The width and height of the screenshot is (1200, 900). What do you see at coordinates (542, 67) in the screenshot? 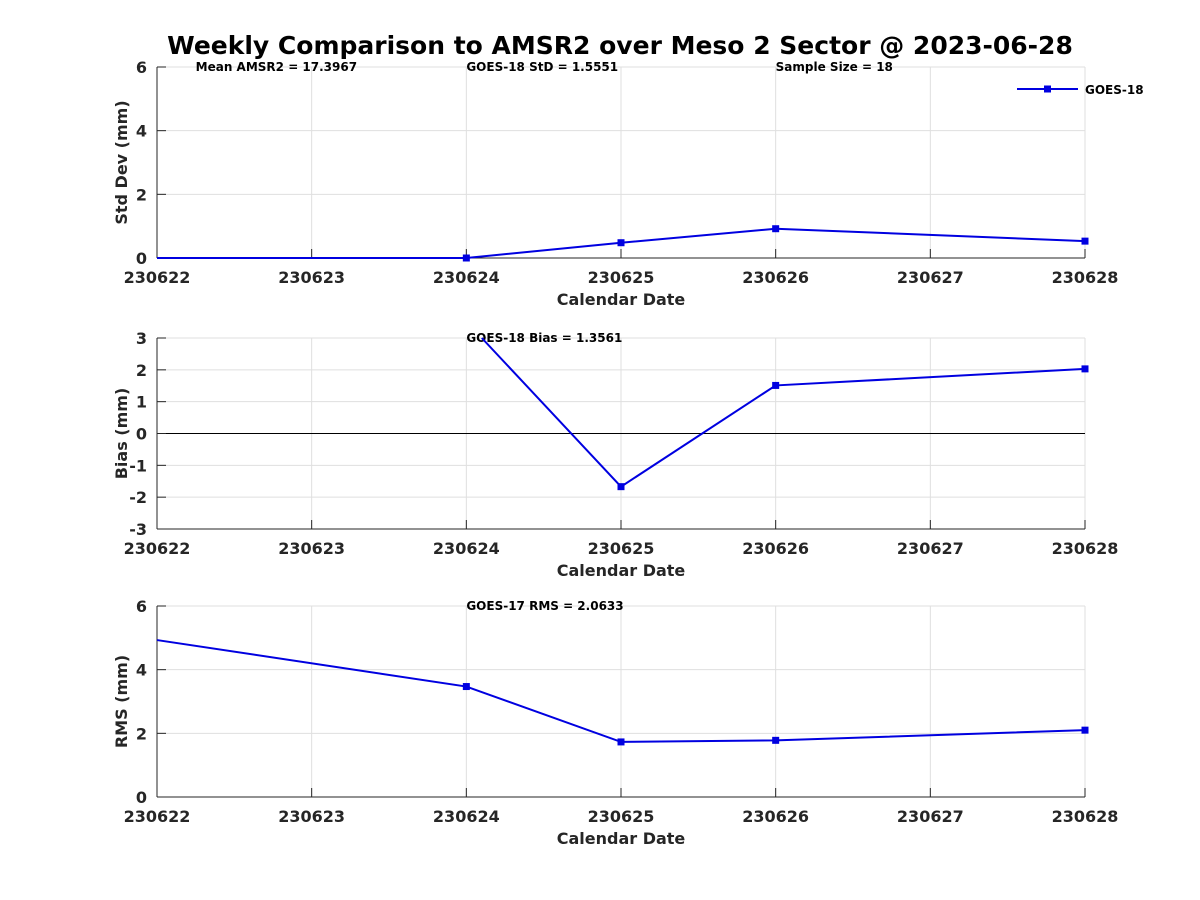
I see `annotation: GOES-18 StD = 1.5551` at bounding box center [542, 67].